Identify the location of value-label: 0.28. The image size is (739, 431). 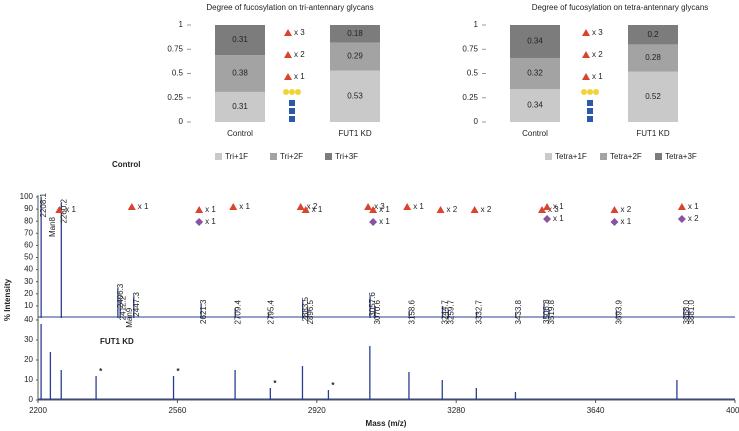
(653, 57).